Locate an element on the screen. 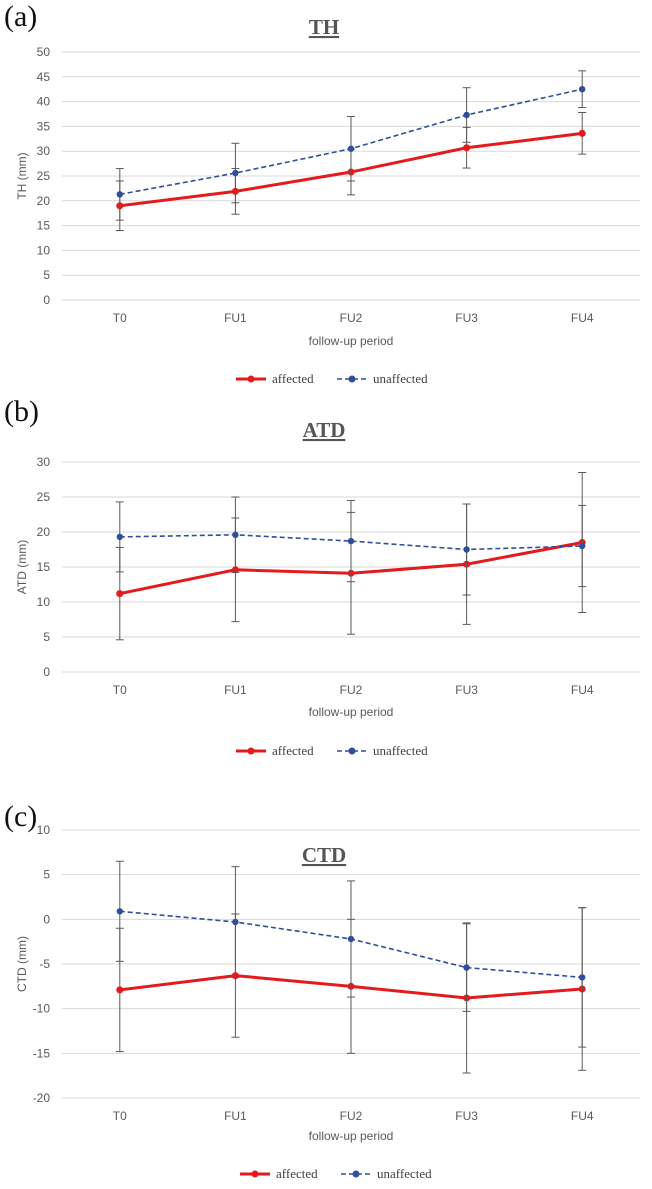  chart-title: TH is located at coordinates (324, 27).